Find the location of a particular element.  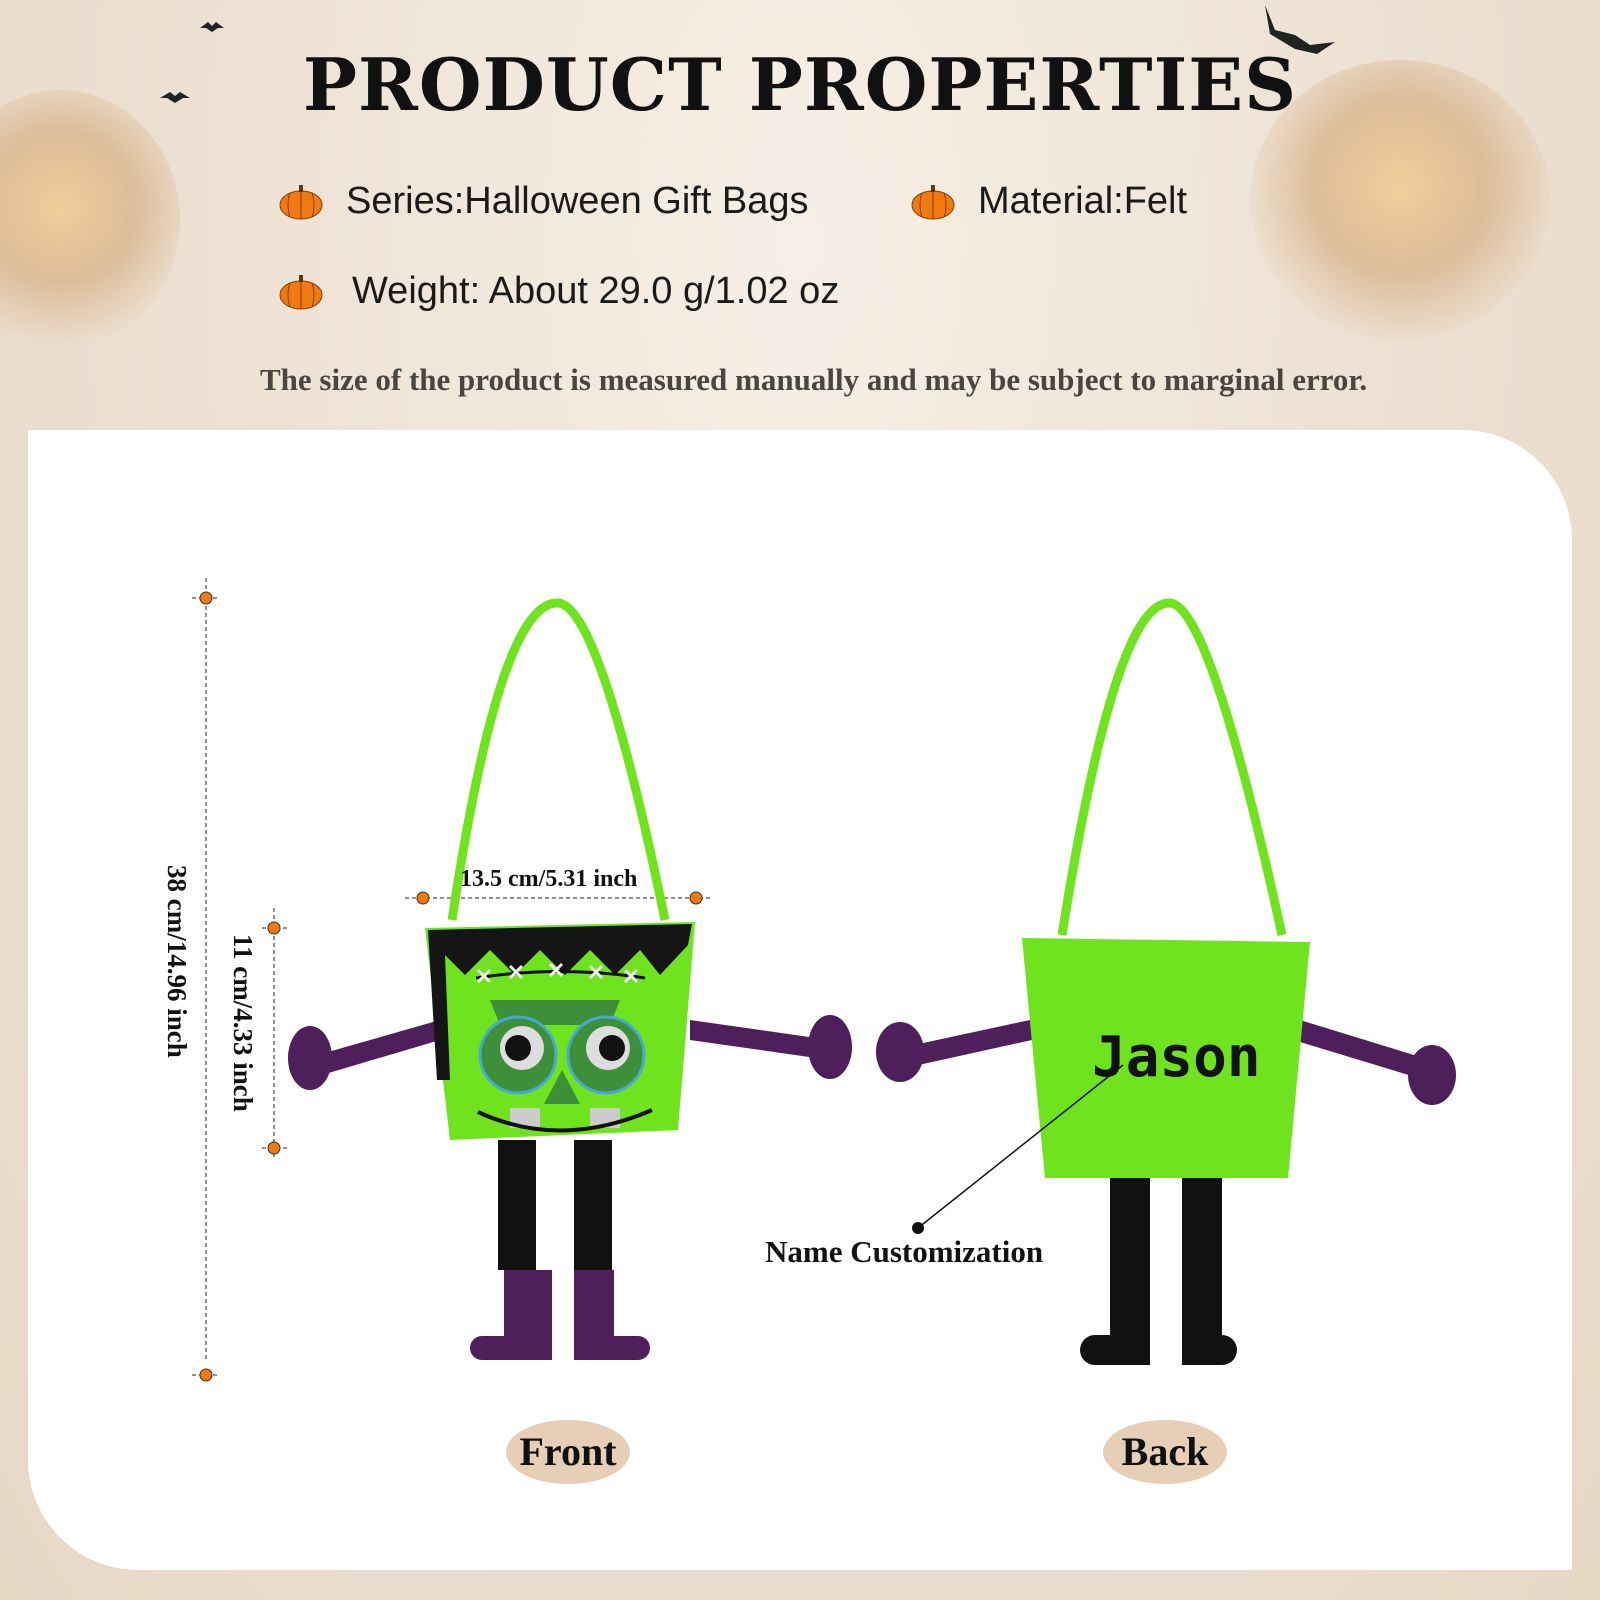

total-height-label: 38 cm/14.96 inch is located at coordinates (177, 961).